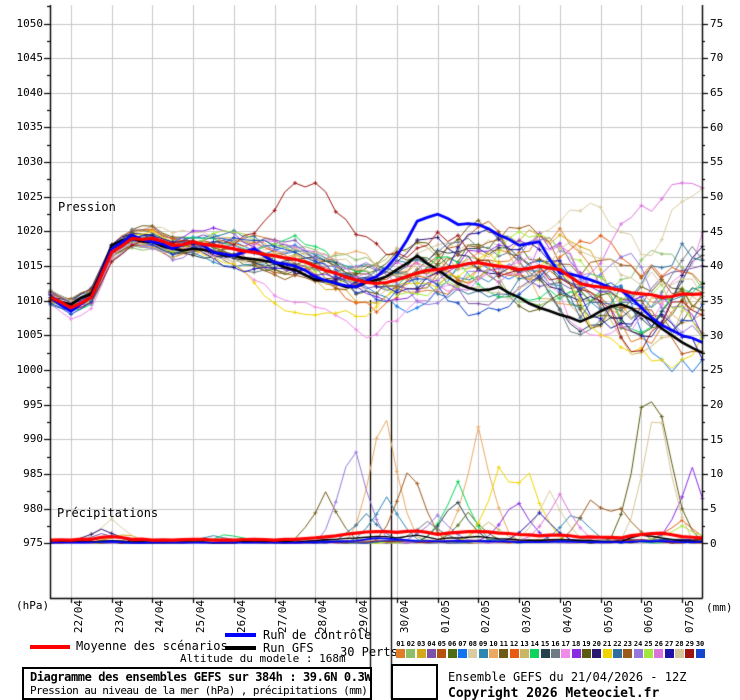  I want to click on member-number: 05, so click(442, 644).